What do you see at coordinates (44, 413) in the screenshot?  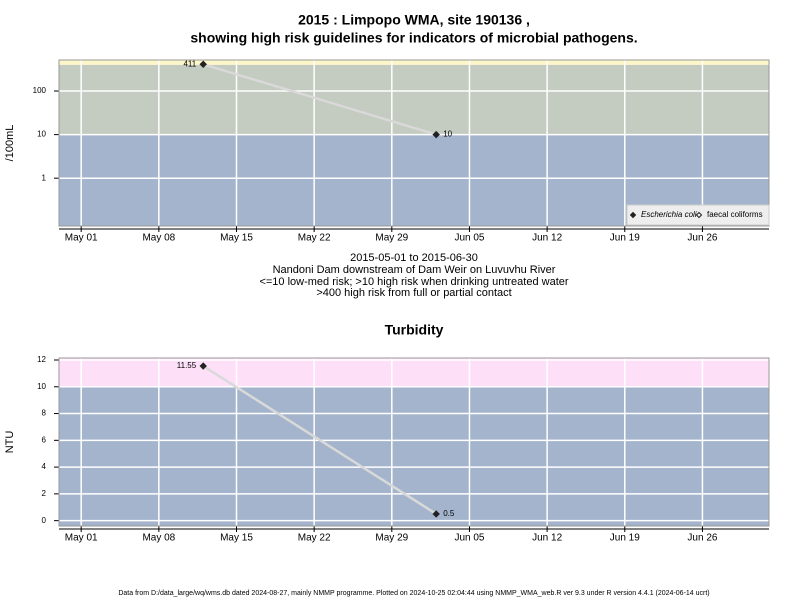 I see `y-tick-label: 8` at bounding box center [44, 413].